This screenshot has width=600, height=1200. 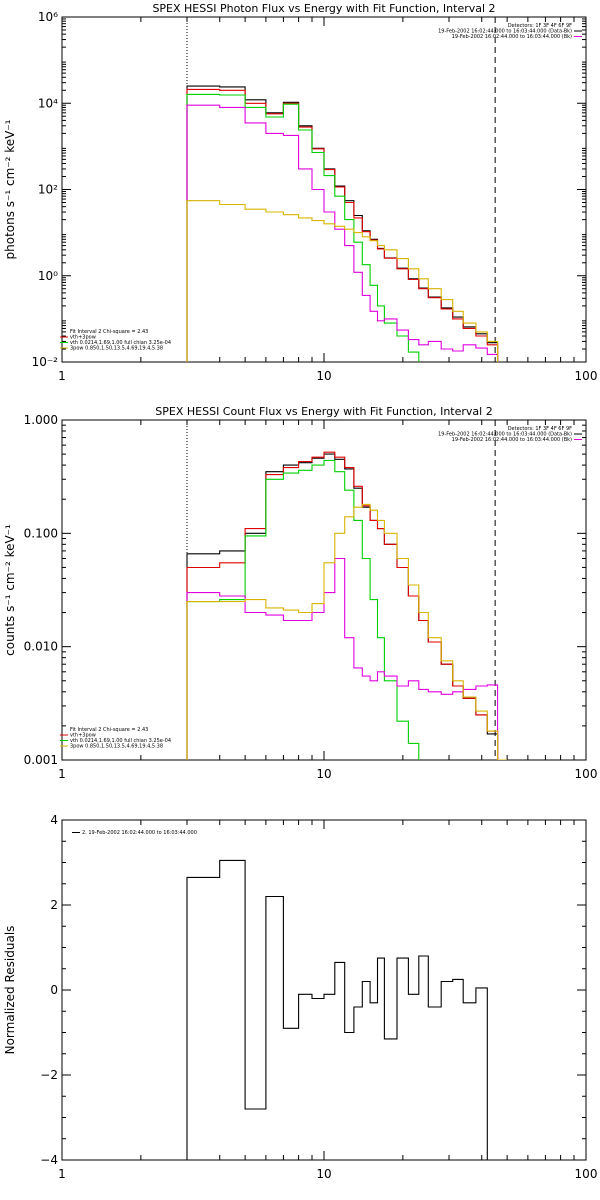 What do you see at coordinates (45, 362) in the screenshot?
I see `y-tick-label: 10⁻²` at bounding box center [45, 362].